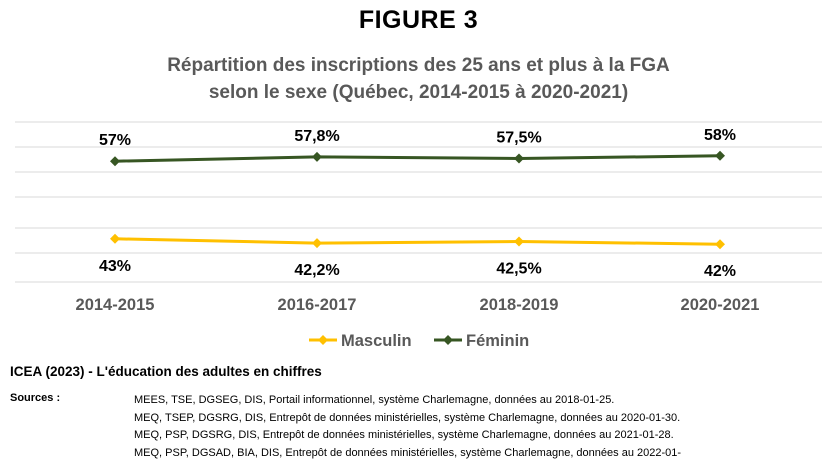  Describe the element at coordinates (115, 266) in the screenshot. I see `data-label: 43%` at that location.